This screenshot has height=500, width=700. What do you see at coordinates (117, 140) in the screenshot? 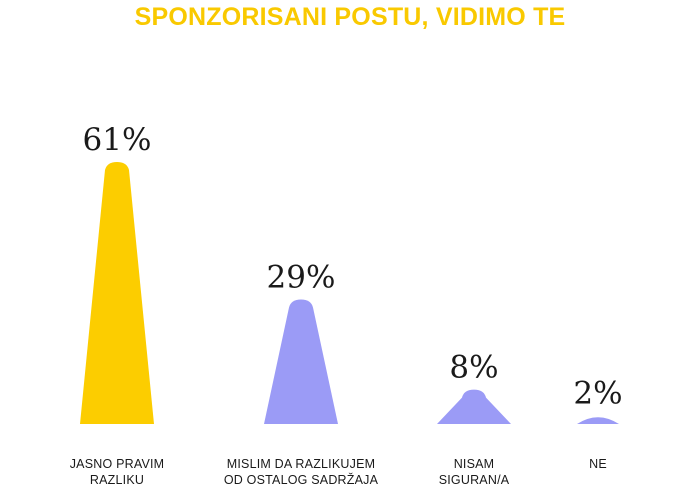
I see `value-label-1: 61%` at bounding box center [117, 140].